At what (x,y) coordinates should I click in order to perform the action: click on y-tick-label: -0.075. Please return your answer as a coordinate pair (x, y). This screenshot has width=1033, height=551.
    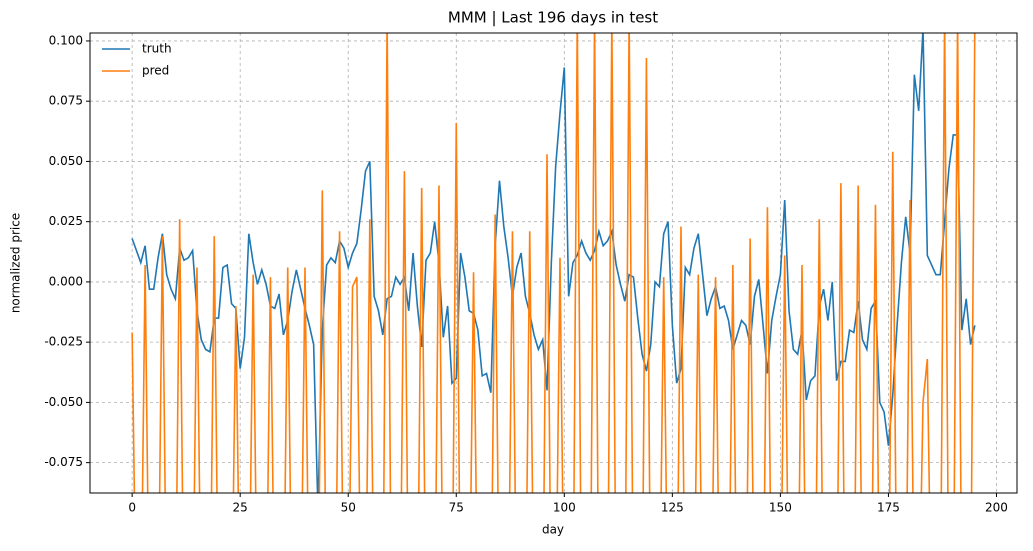
    Looking at the image, I should click on (63, 462).